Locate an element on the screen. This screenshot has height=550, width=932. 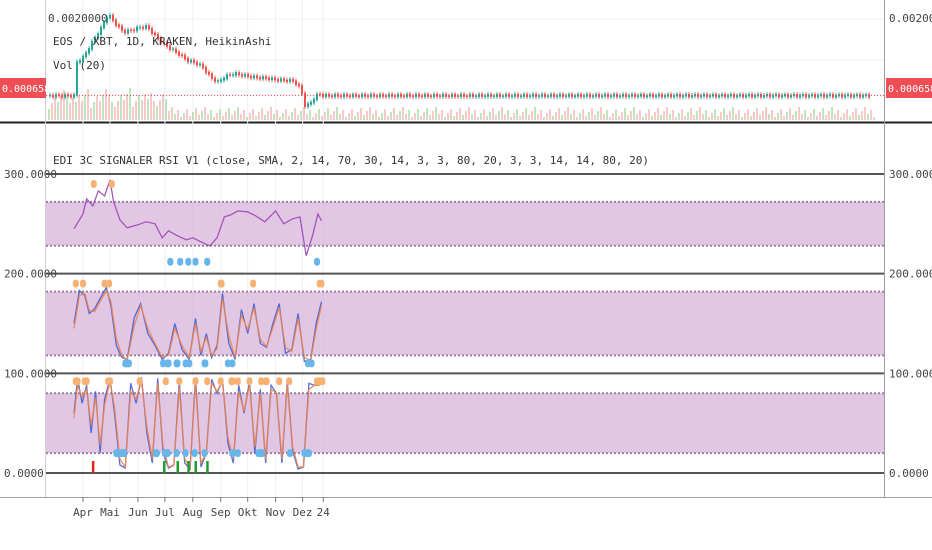
series-stoch-rsi-d is located at coordinates (198, 325).